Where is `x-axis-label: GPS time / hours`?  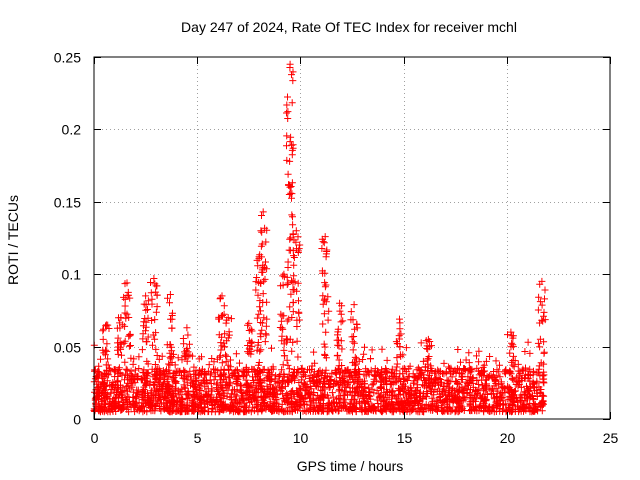
x-axis-label: GPS time / hours is located at coordinates (350, 466).